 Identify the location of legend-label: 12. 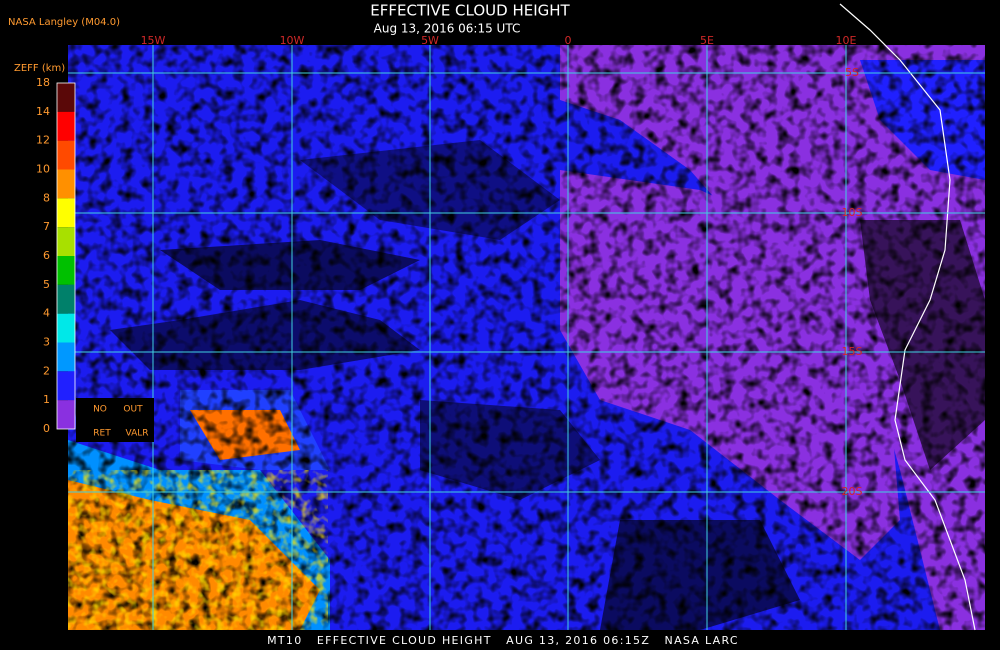
(43, 140).